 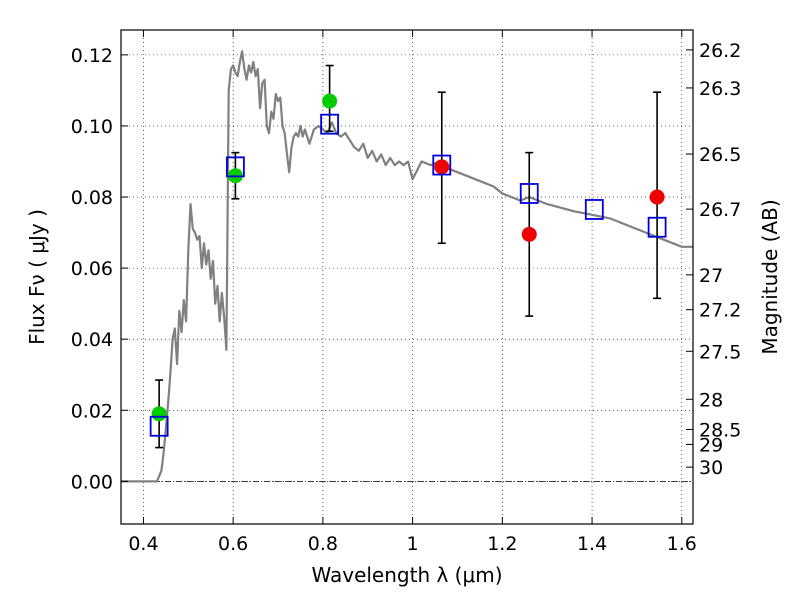 I want to click on magnitude-tick-label: 26.7, so click(x=720, y=210).